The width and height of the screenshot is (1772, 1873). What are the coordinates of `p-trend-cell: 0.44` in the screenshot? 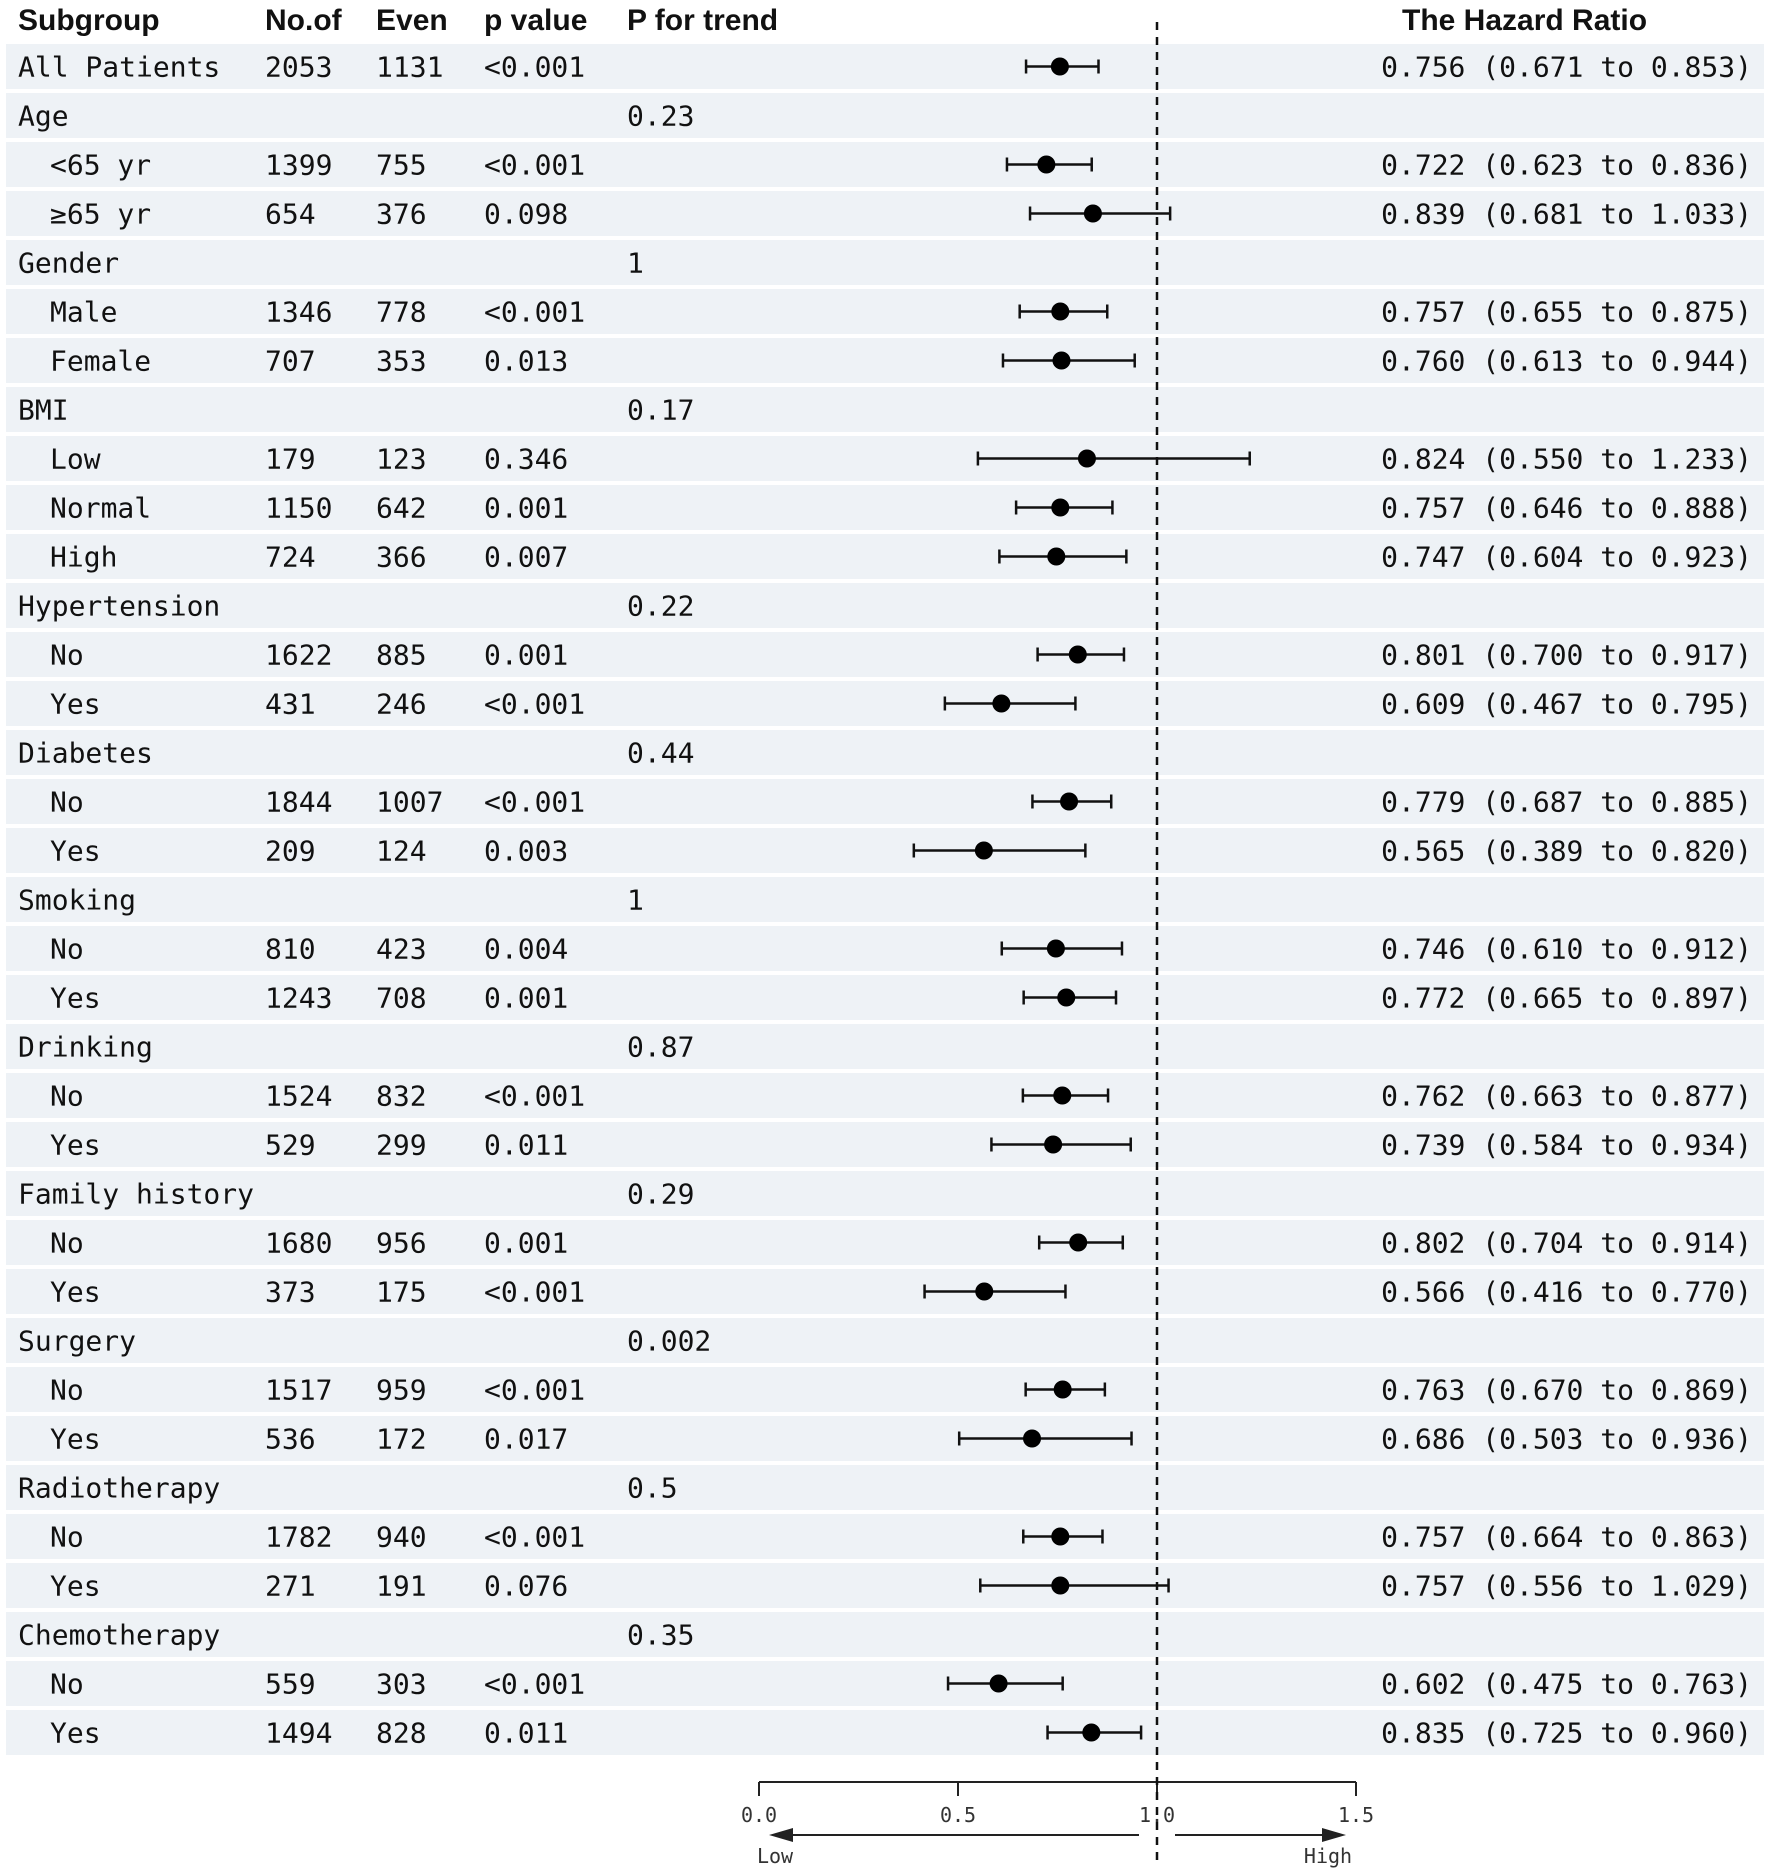 It's located at (660, 753).